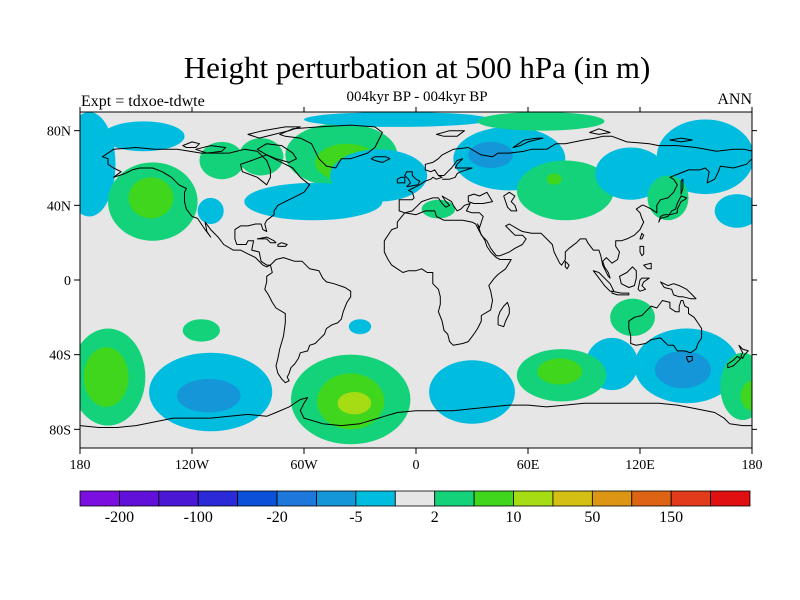  I want to click on colorbar-label: 150, so click(671, 517).